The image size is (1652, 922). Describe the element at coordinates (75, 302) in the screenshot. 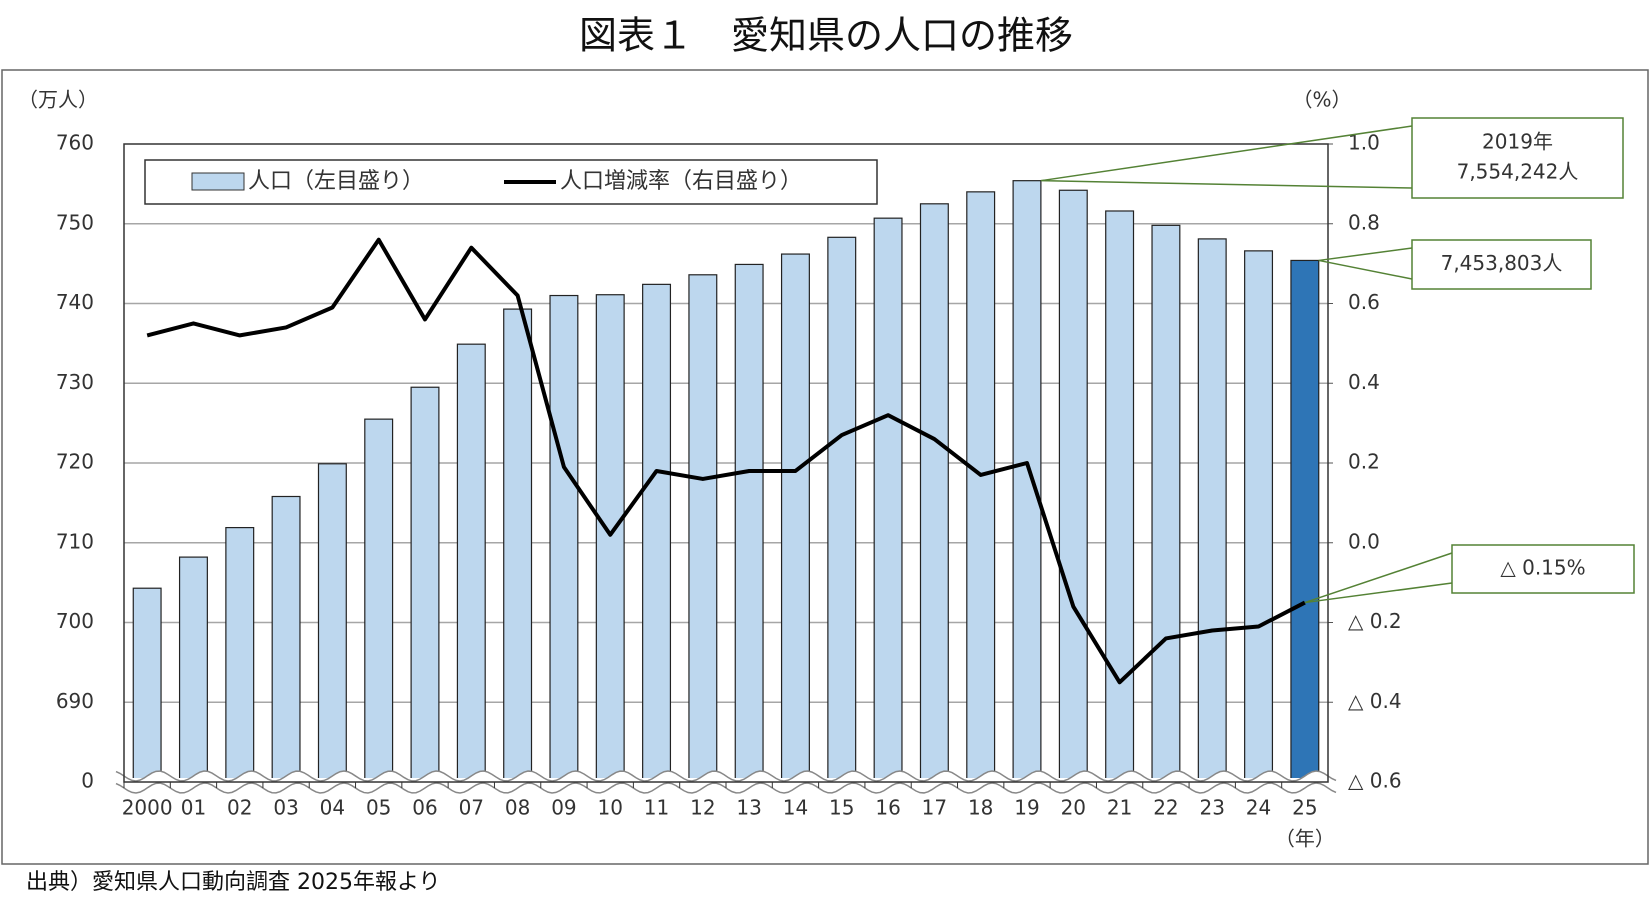

I see `y-tick-label: 740` at that location.